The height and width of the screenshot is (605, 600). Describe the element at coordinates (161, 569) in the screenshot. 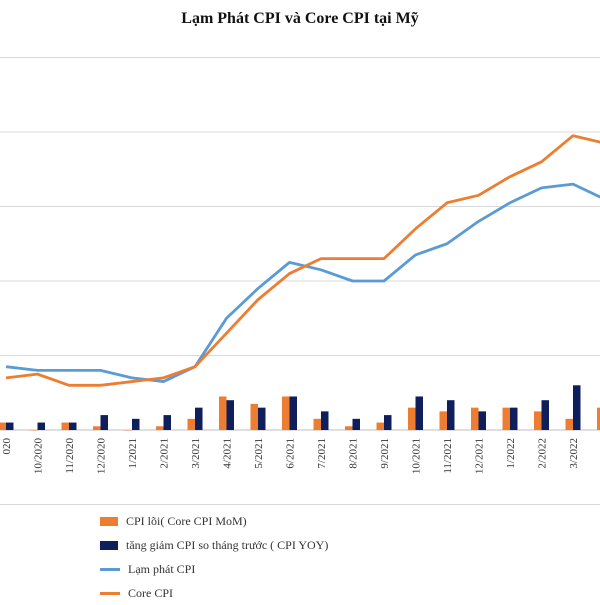

I see `legend-label: Lạm phát CPI` at that location.